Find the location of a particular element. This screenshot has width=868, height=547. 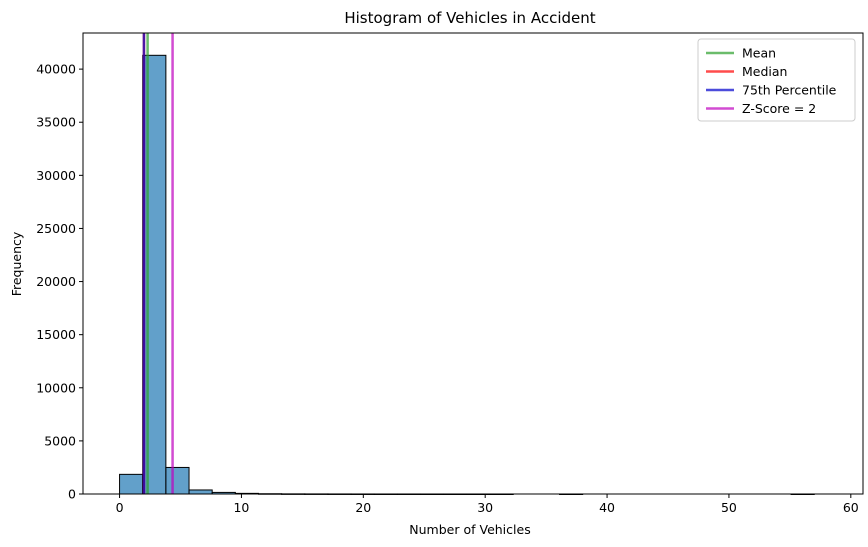

x-tick-label: 0 is located at coordinates (120, 507).